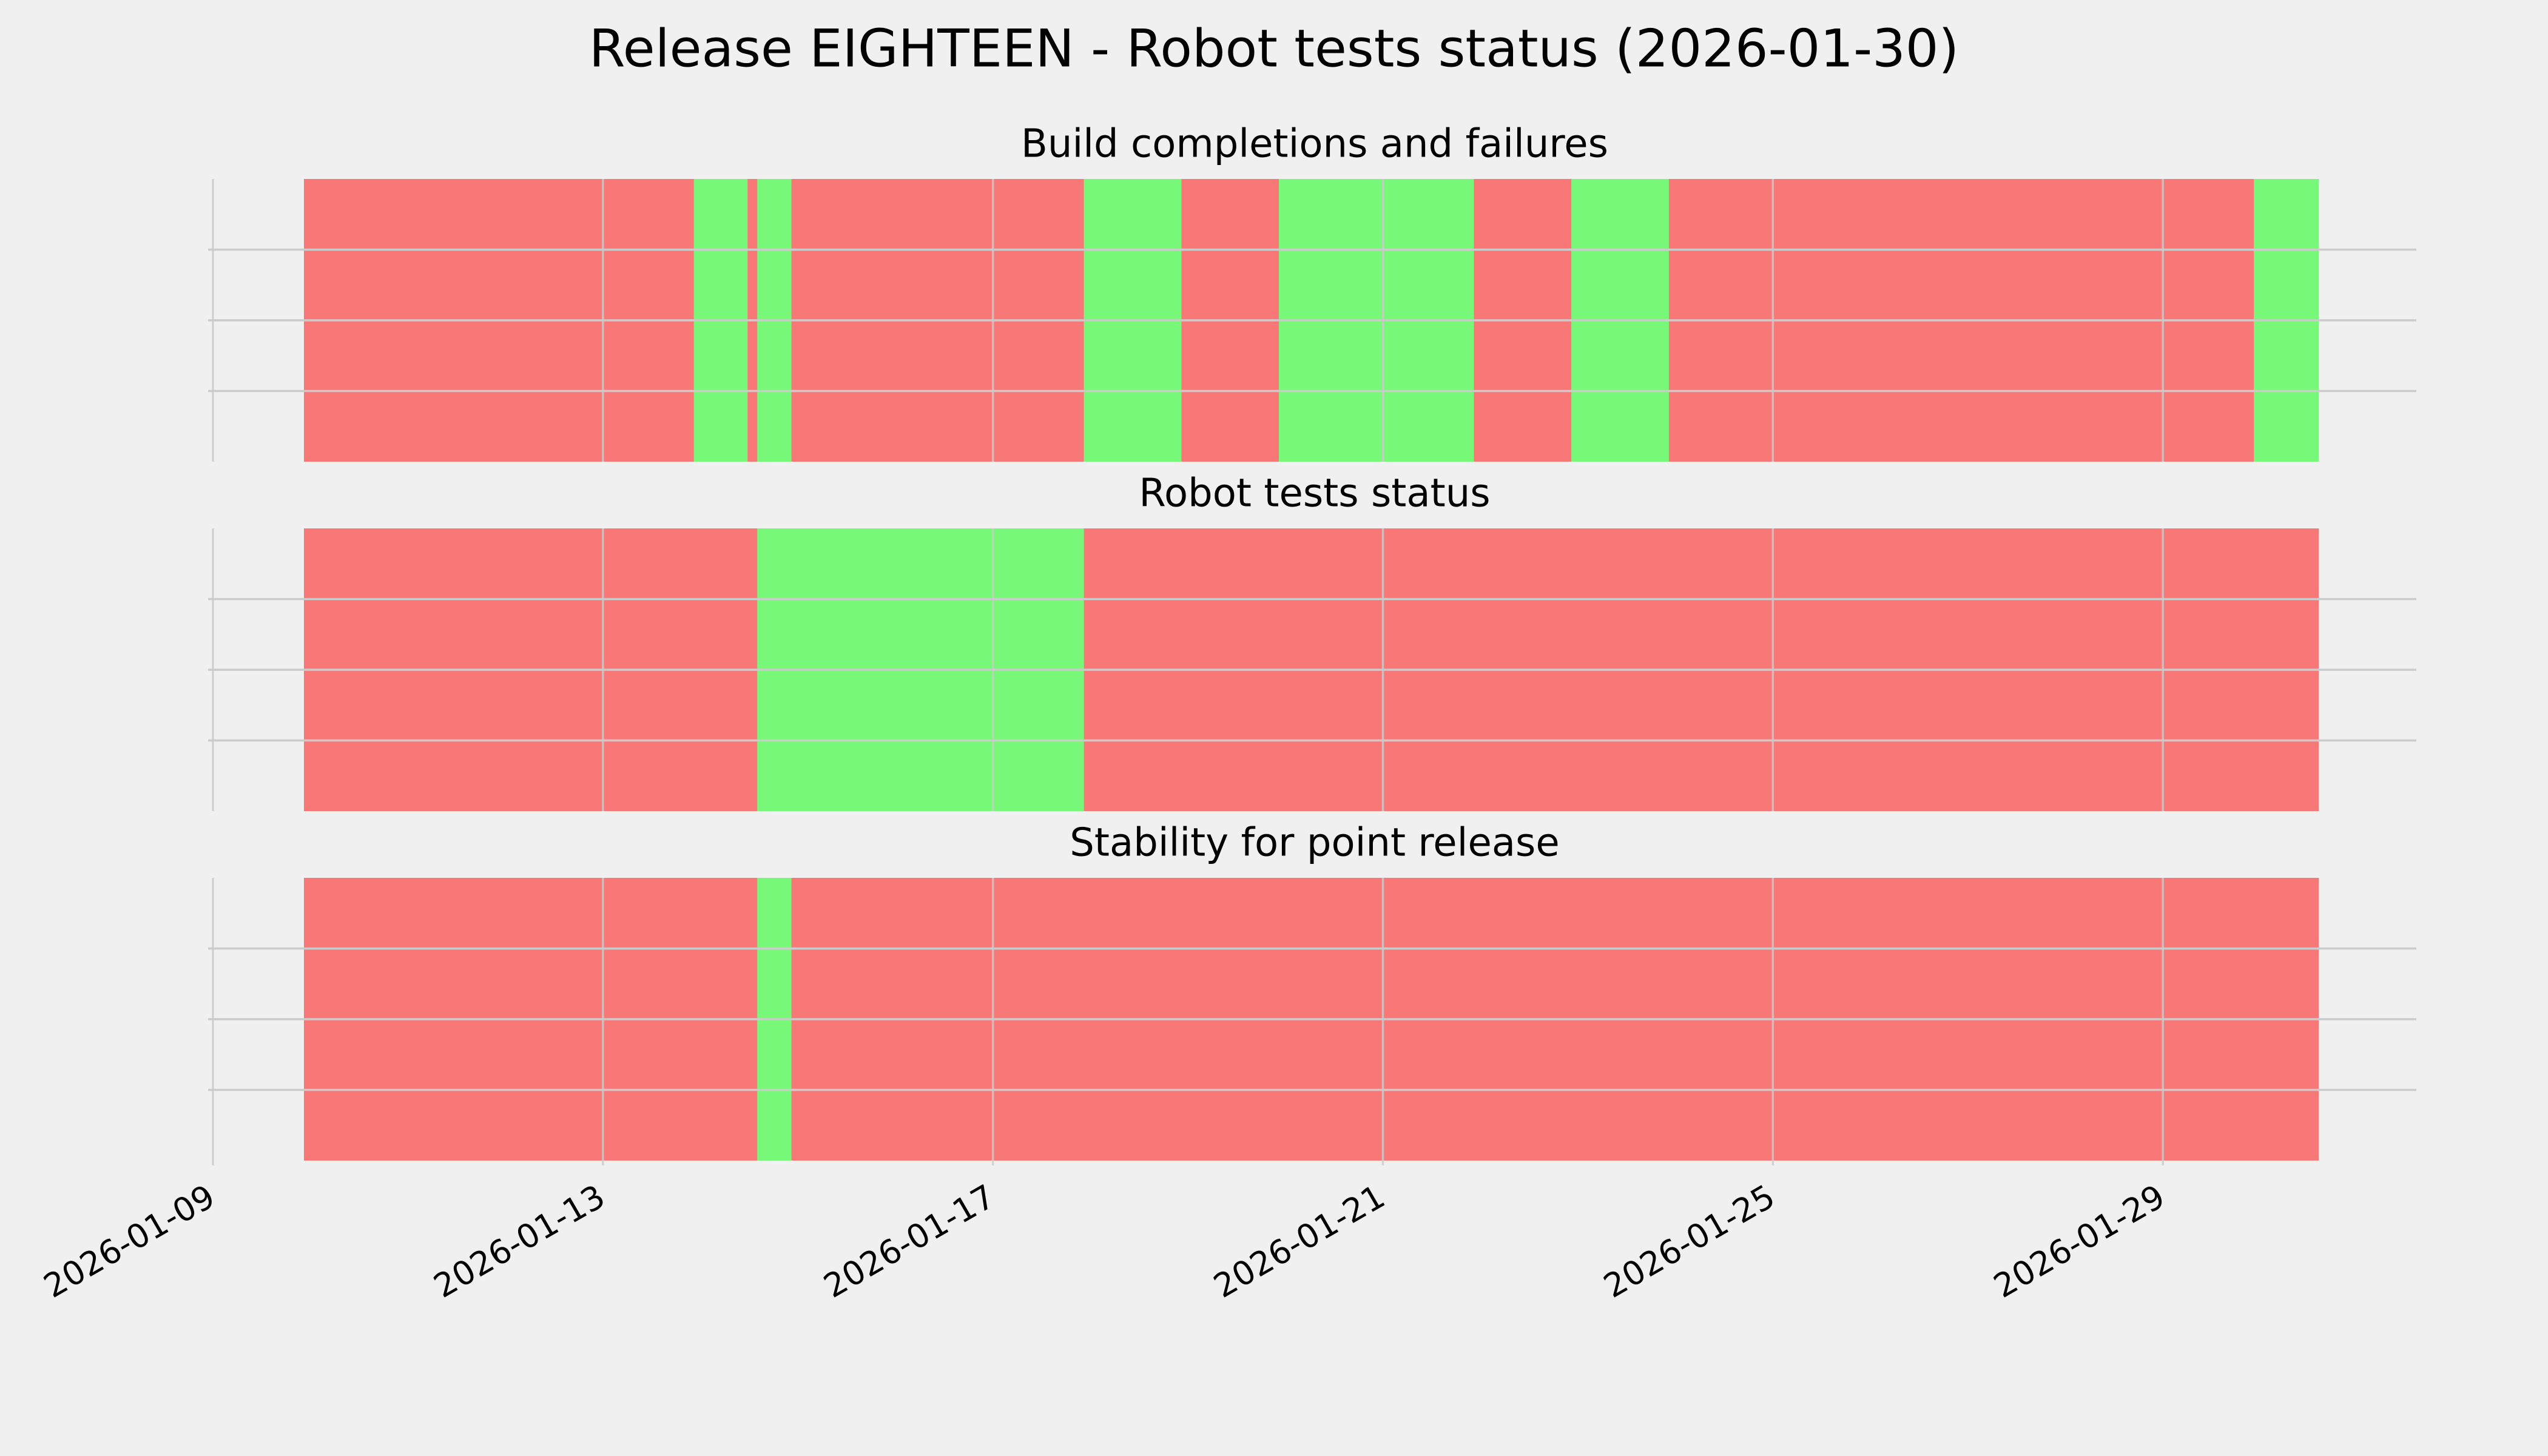  What do you see at coordinates (1315, 843) in the screenshot?
I see `panel-title: Stability for point release` at bounding box center [1315, 843].